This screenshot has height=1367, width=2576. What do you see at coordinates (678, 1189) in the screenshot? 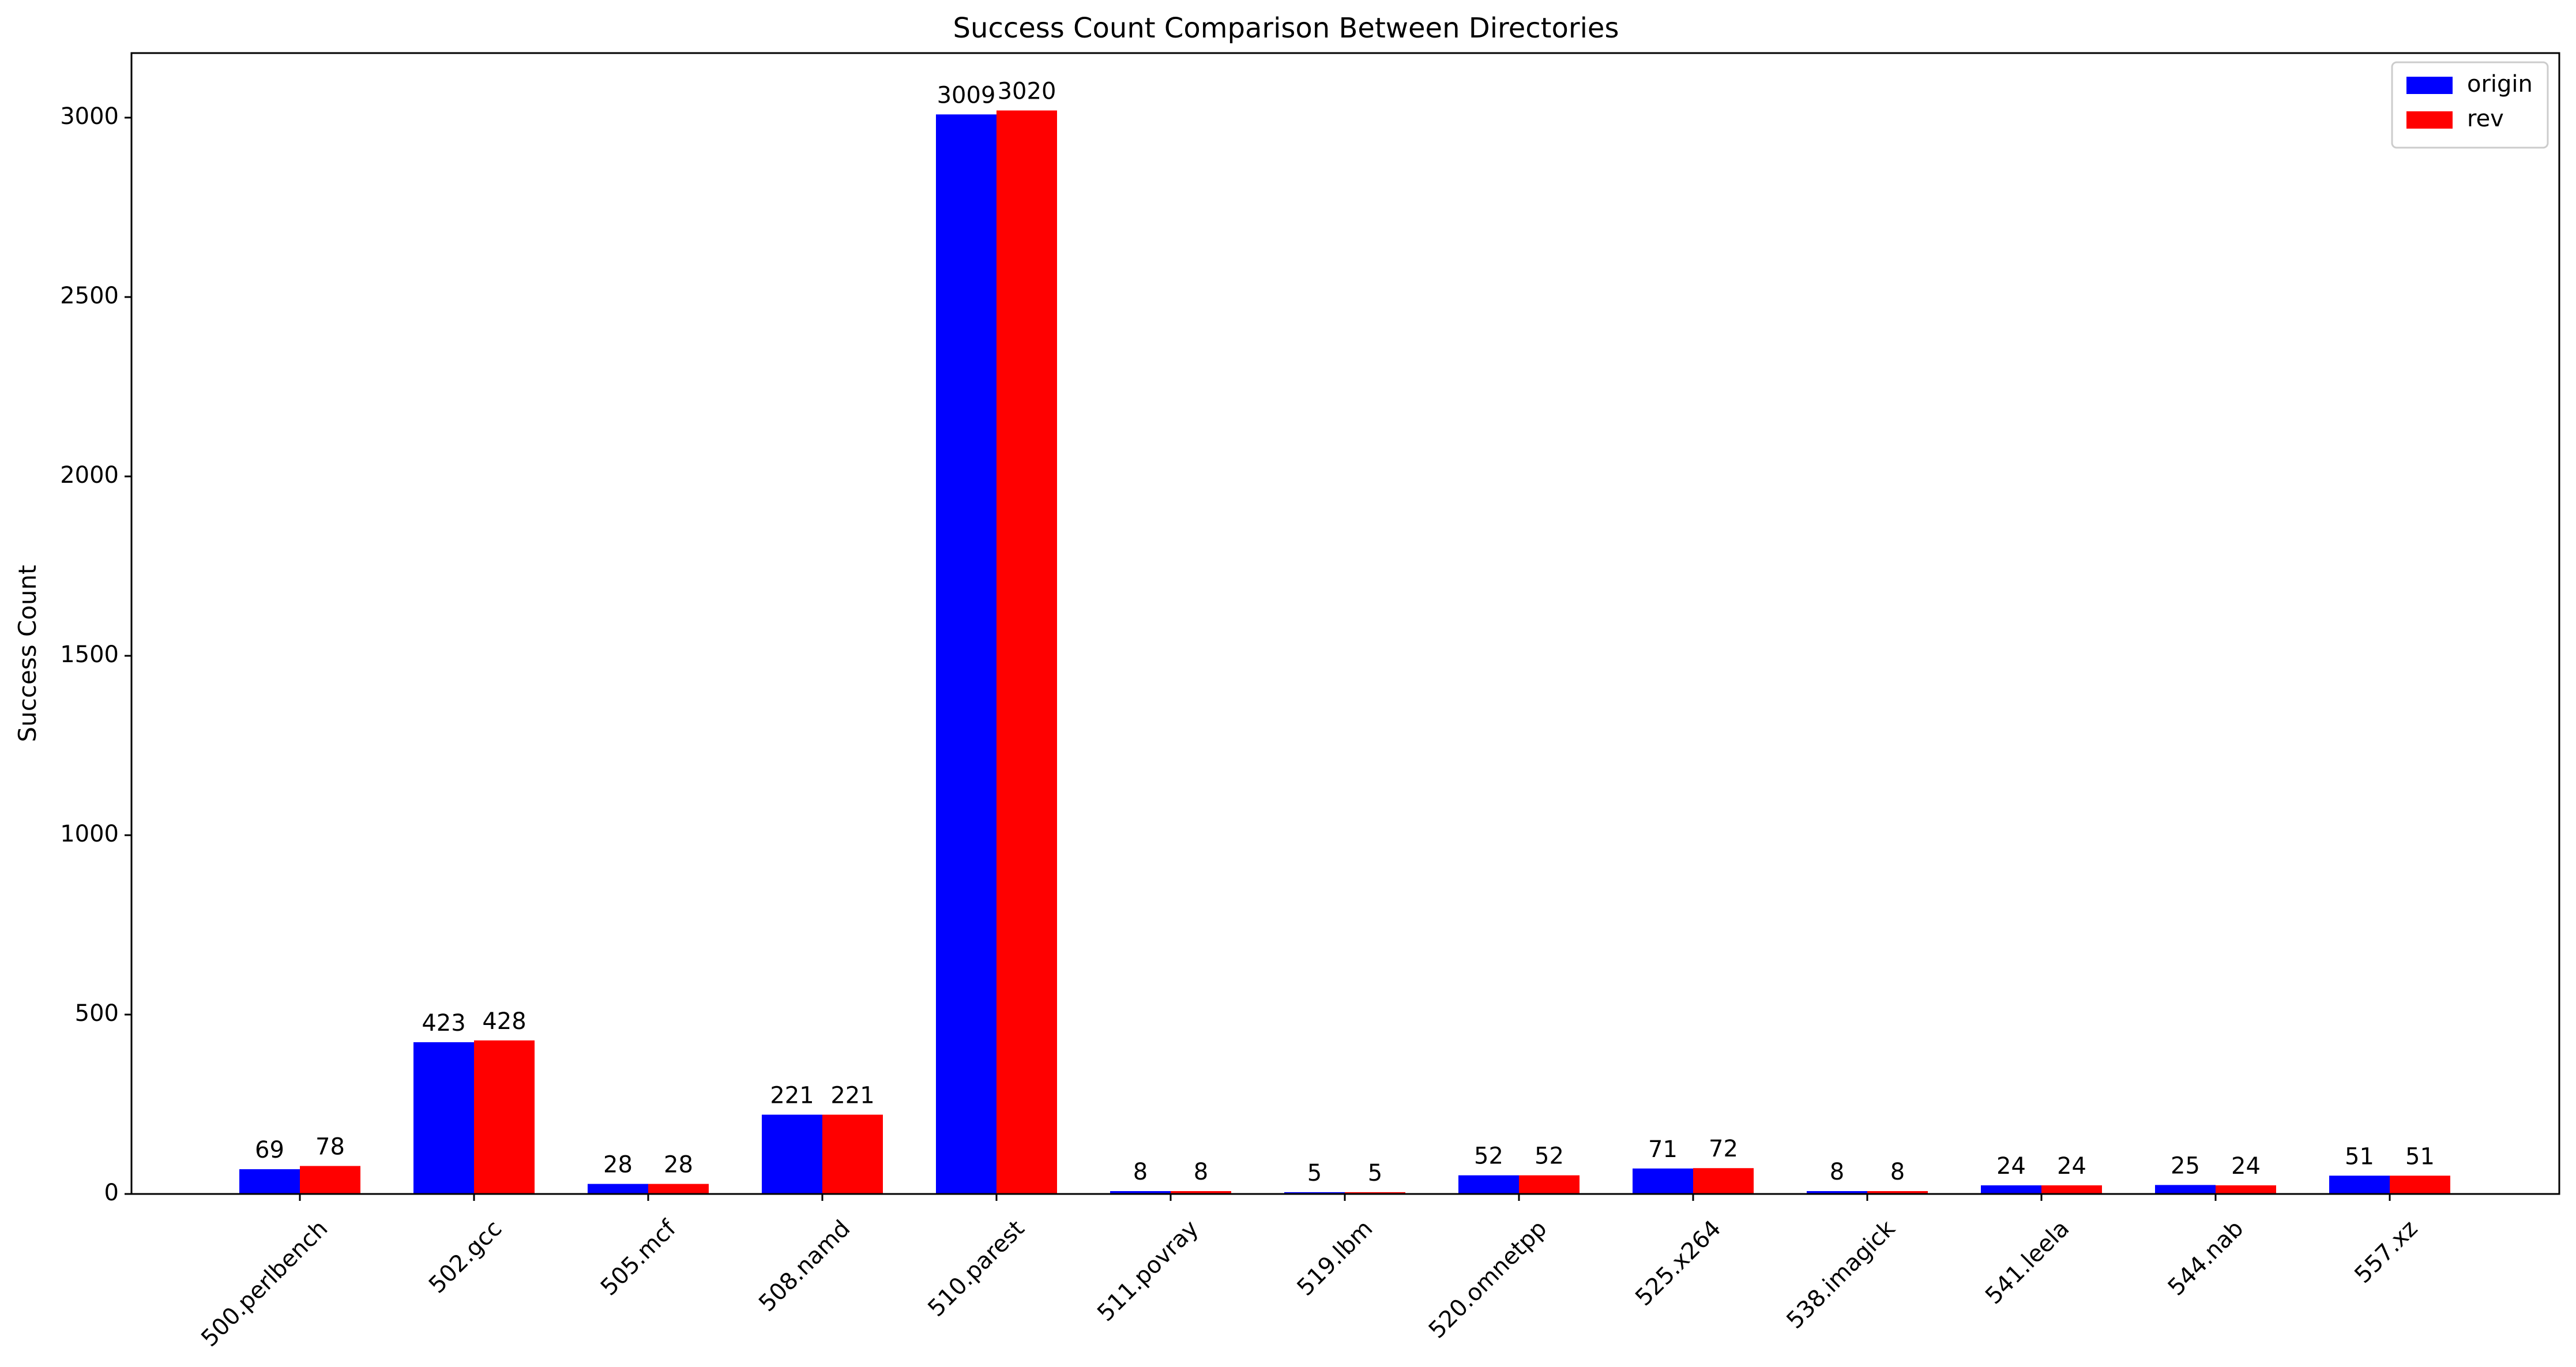
I see `bar-rev-505.mcf` at bounding box center [678, 1189].